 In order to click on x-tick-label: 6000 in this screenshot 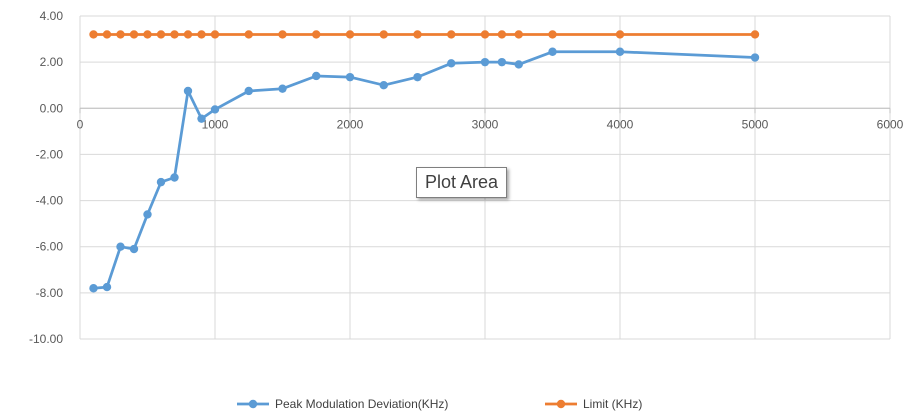, I will do `click(890, 124)`.